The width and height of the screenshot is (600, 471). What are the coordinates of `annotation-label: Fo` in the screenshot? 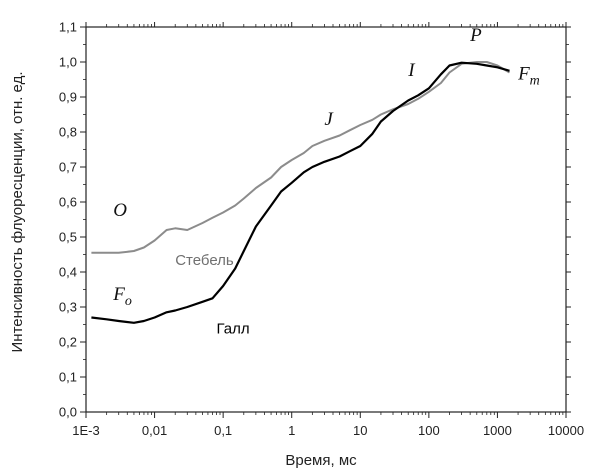 It's located at (122, 296).